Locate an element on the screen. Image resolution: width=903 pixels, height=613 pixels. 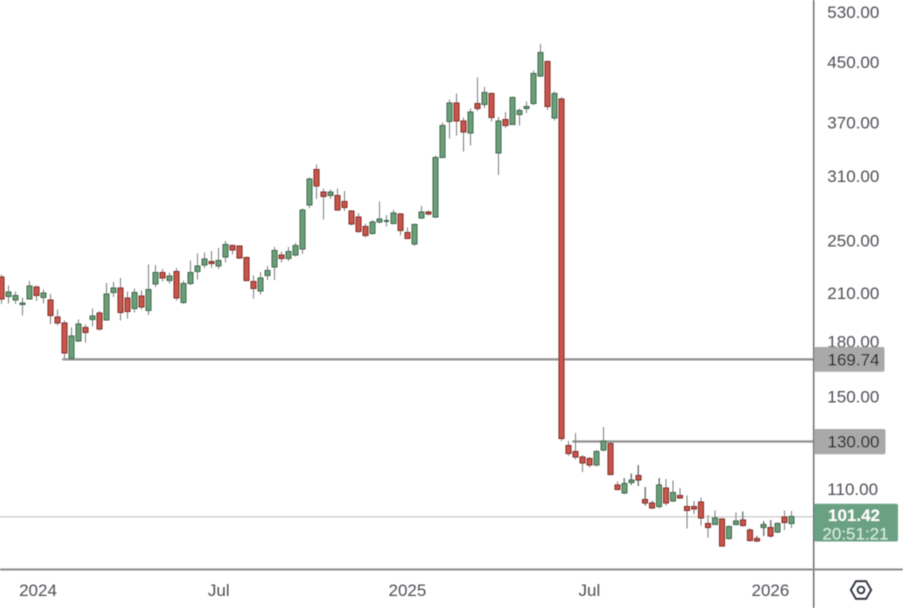
svg-text: 2024 is located at coordinates (38, 590).